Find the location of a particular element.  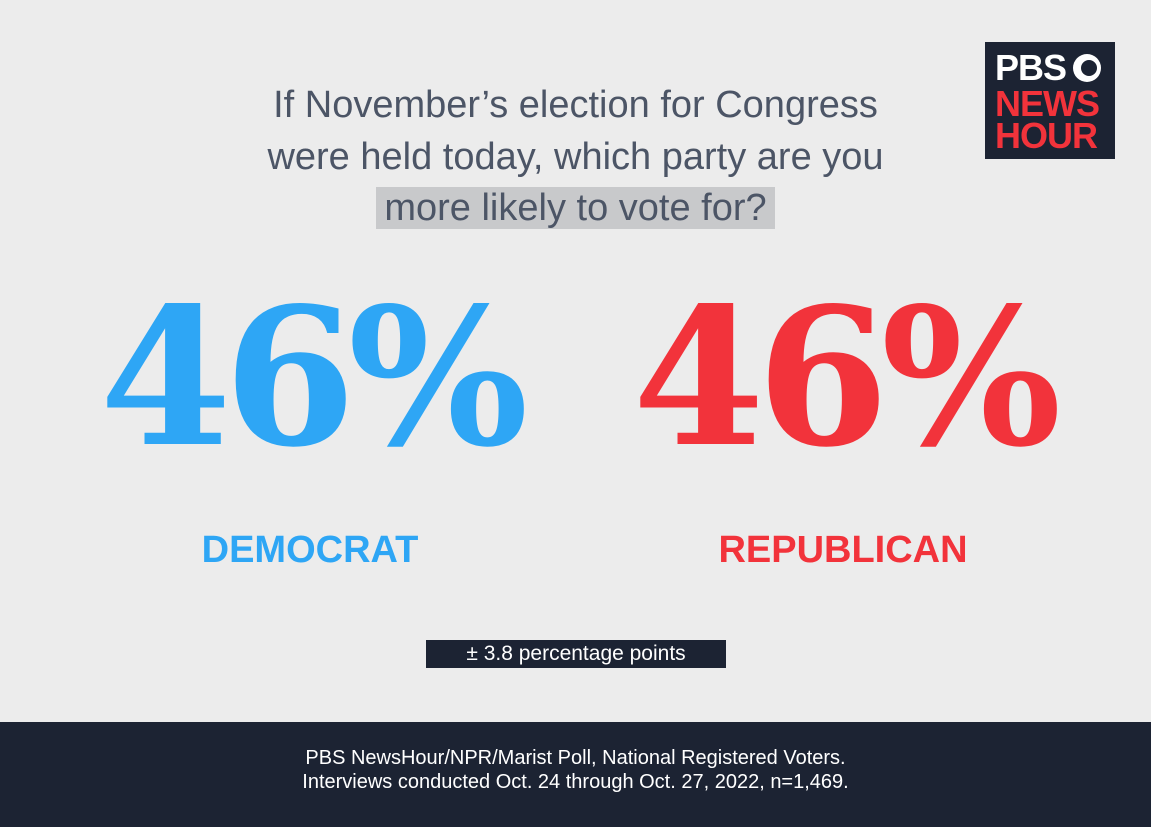

logo: PBS NEWS HOUR is located at coordinates (1050, 100).